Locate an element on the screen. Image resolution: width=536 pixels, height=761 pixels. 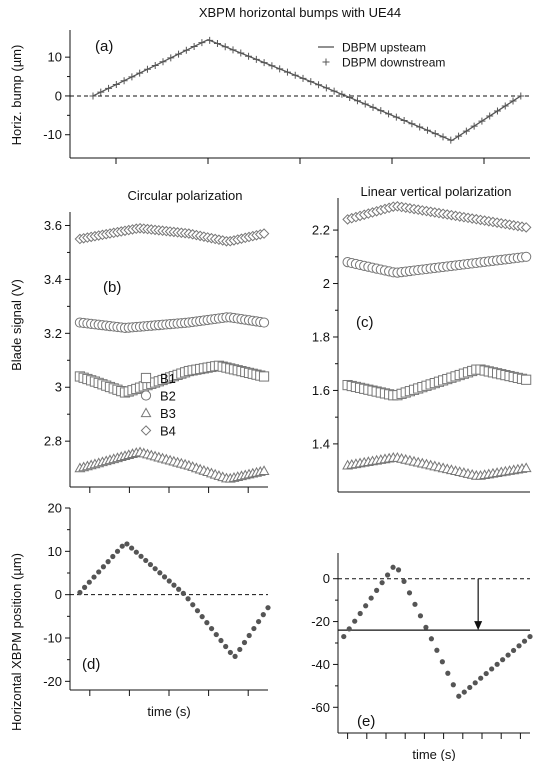
y-tick-label: 2.2 is located at coordinates (321, 230).